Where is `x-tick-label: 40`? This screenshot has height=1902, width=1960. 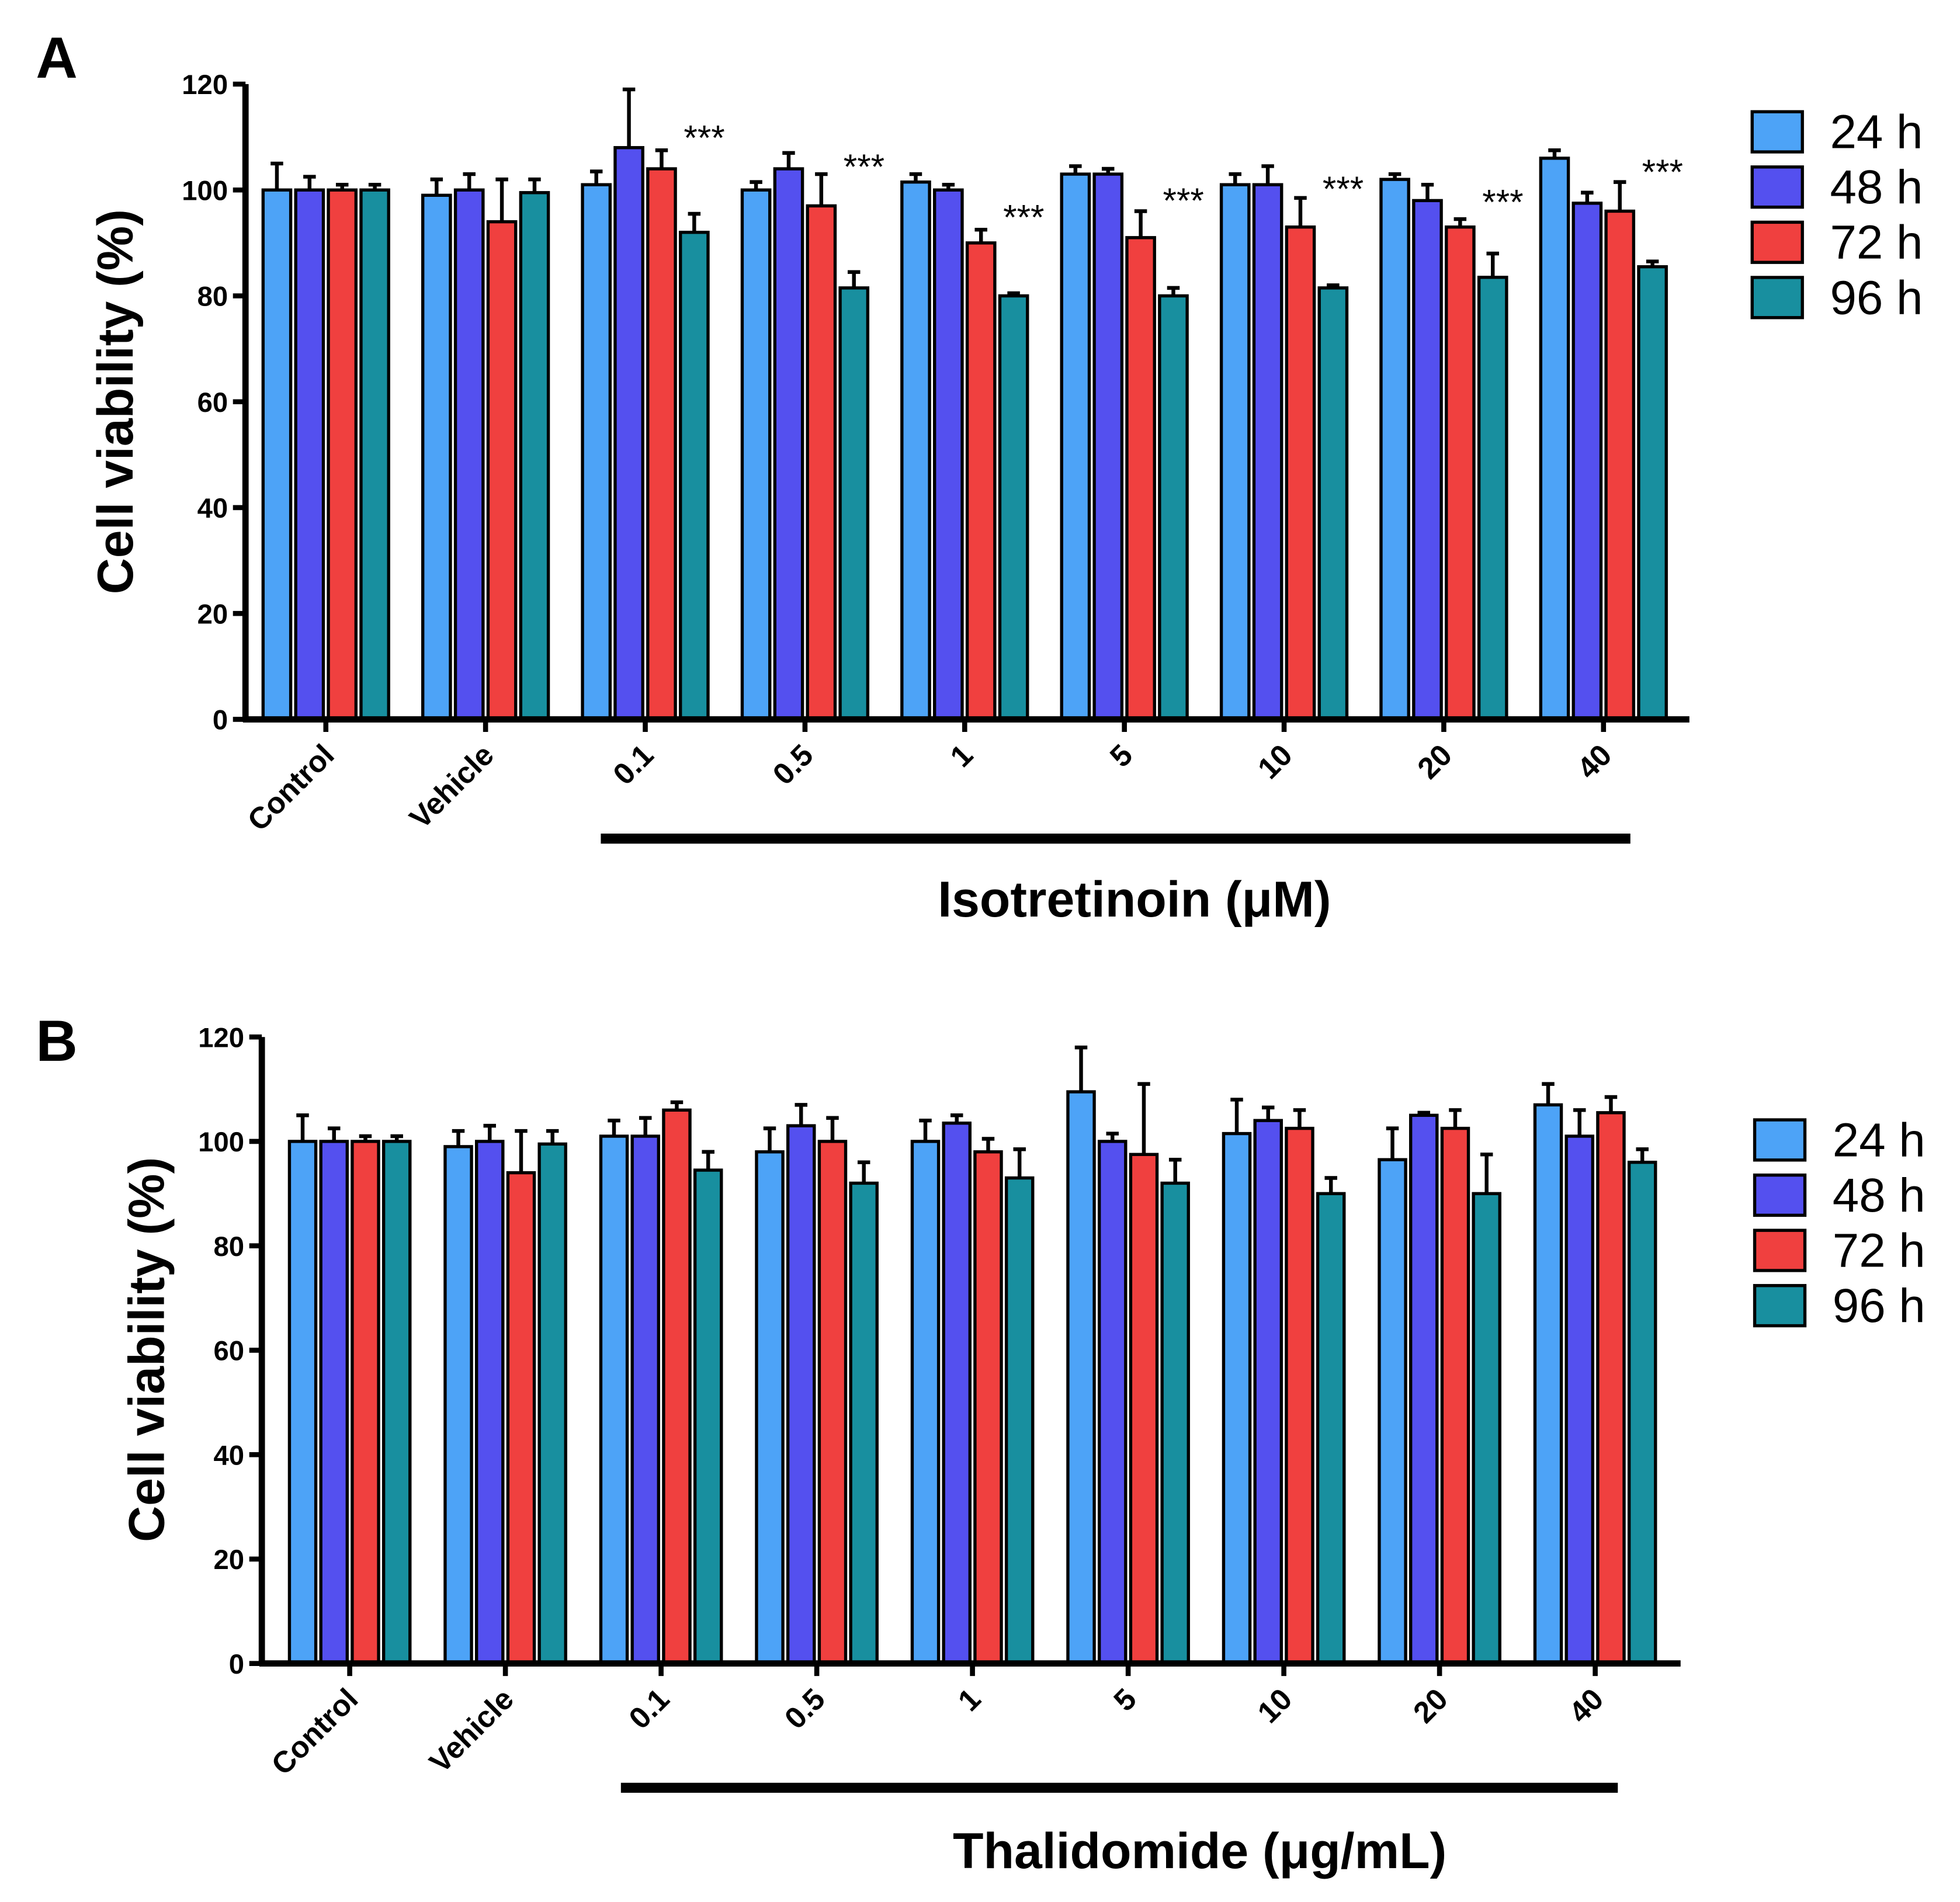 x-tick-label: 40 is located at coordinates (1594, 762).